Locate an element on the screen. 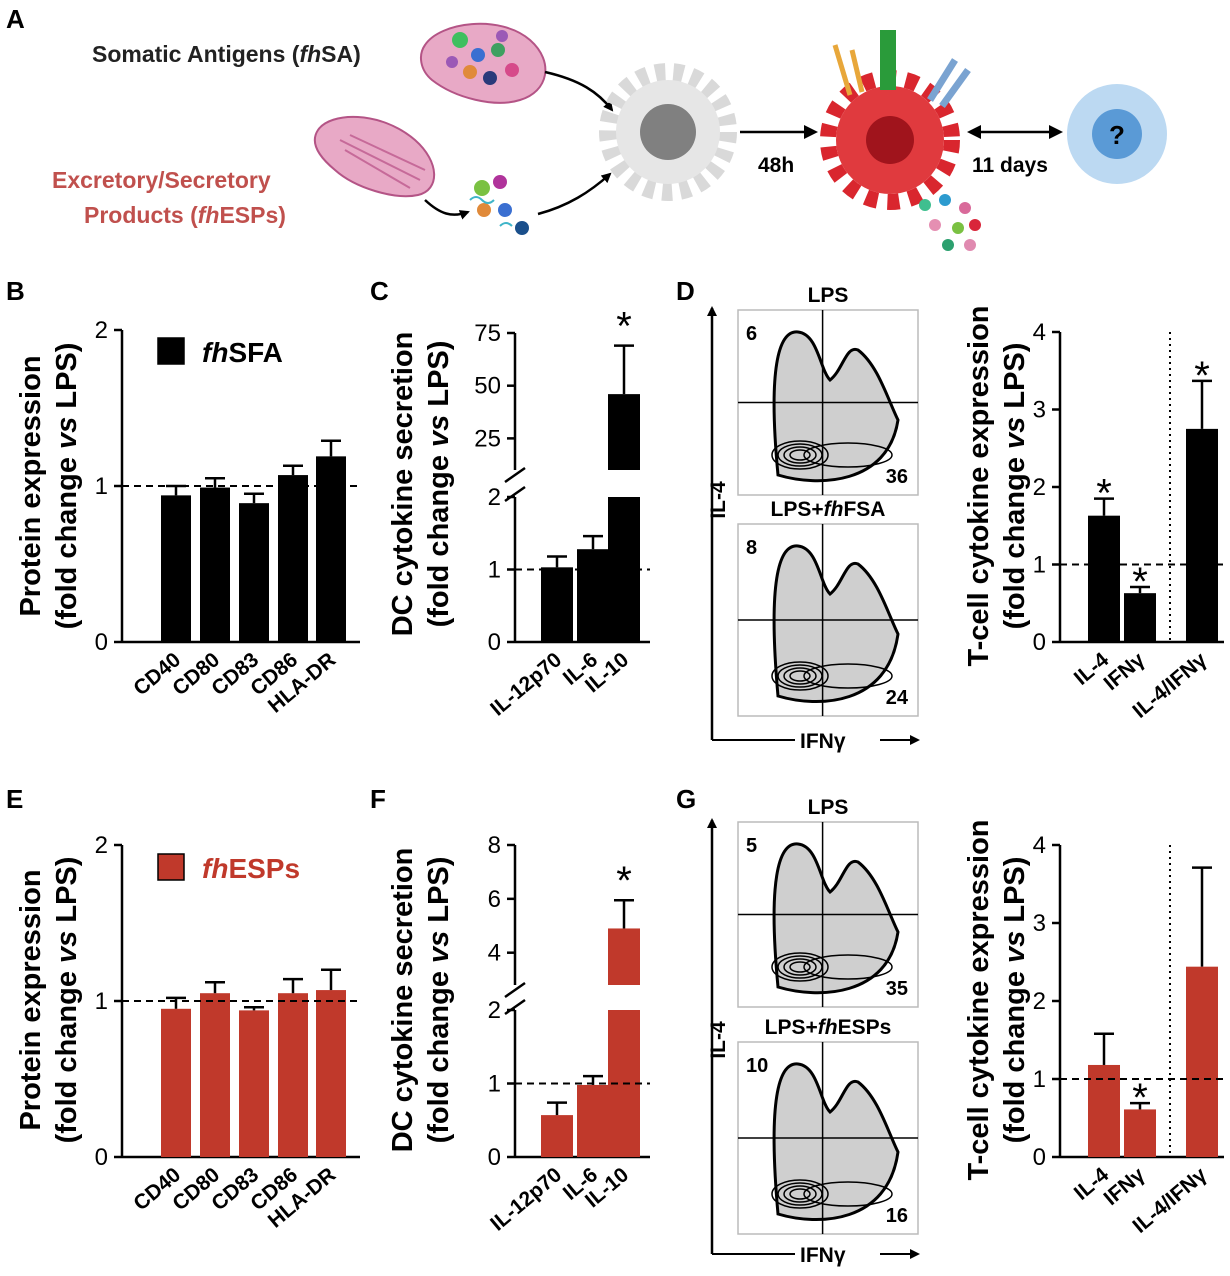 The height and width of the screenshot is (1276, 1230). y-axis-label-b: Protein expression (fold change vs LPS) is located at coordinates (49, 486).